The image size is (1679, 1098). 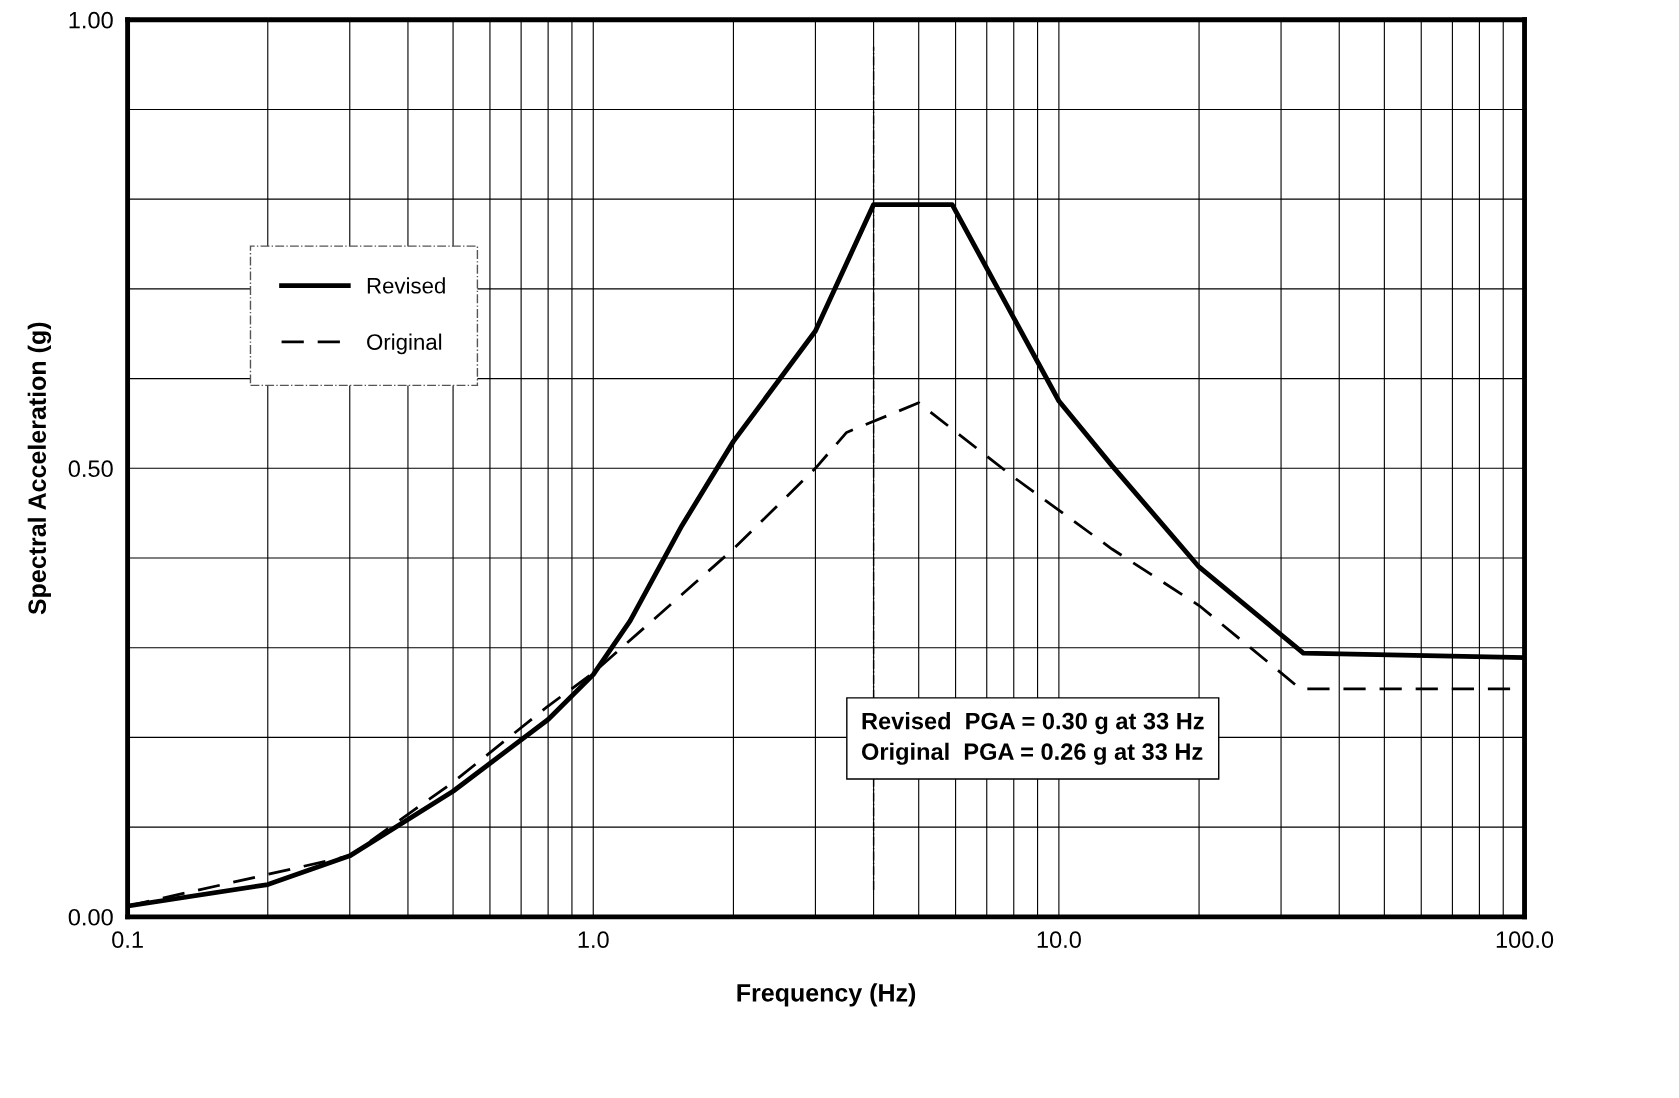 What do you see at coordinates (91, 20) in the screenshot?
I see `y-tick-label: 1.00` at bounding box center [91, 20].